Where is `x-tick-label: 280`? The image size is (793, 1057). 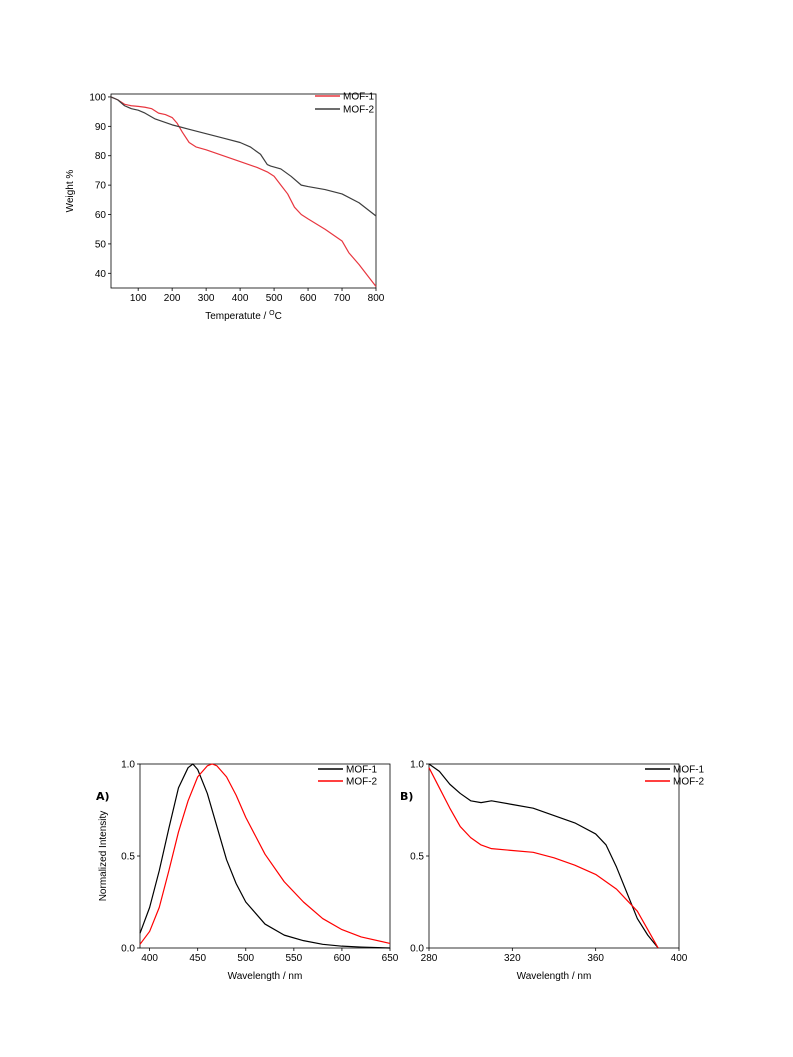 x-tick-label: 280 is located at coordinates (429, 958).